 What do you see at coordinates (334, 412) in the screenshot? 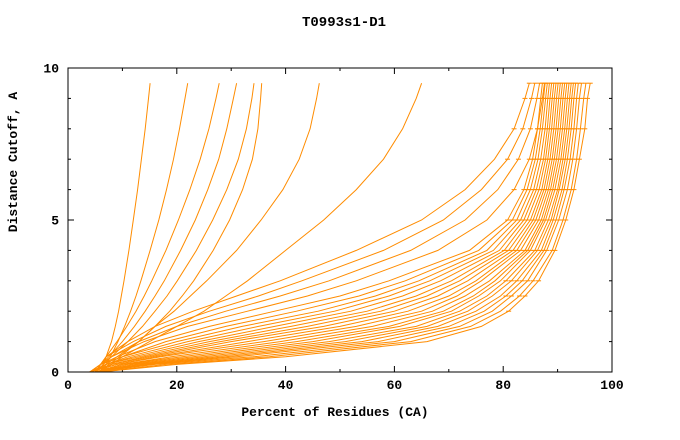
I see `x-axis-label: Percent of Residues (CA)` at bounding box center [334, 412].